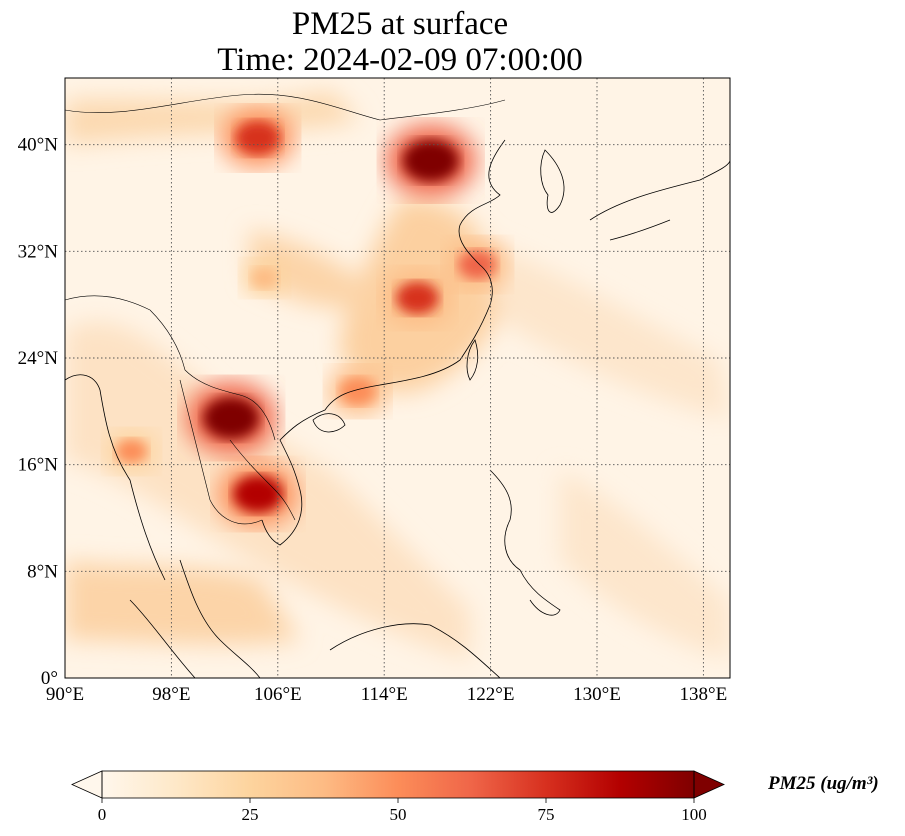 The width and height of the screenshot is (905, 836). Describe the element at coordinates (398, 814) in the screenshot. I see `colorbar-tick-label: 50` at that location.